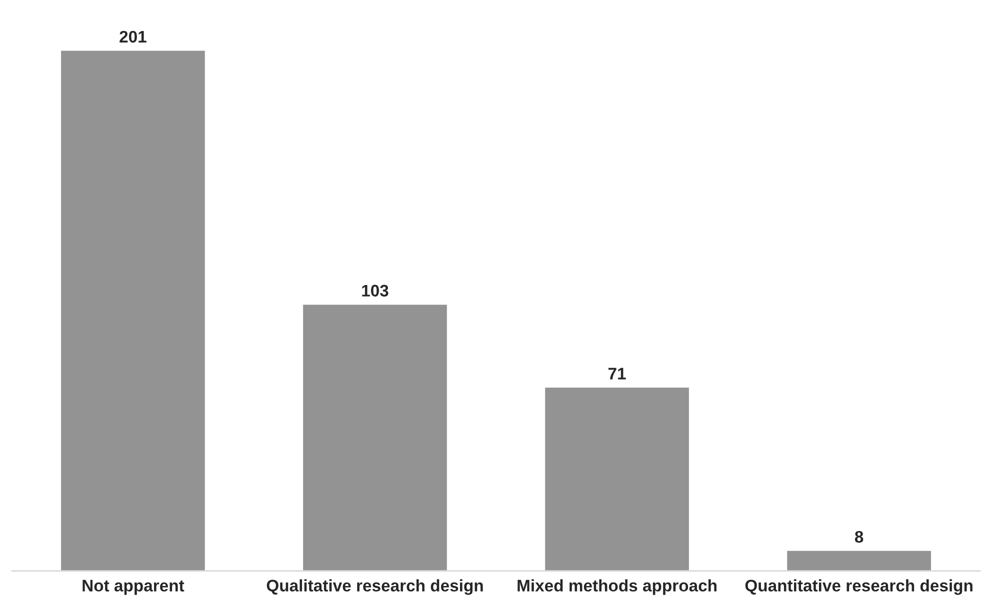 Image resolution: width=995 pixels, height=601 pixels. Describe the element at coordinates (375, 290) in the screenshot. I see `data-label: 103` at that location.